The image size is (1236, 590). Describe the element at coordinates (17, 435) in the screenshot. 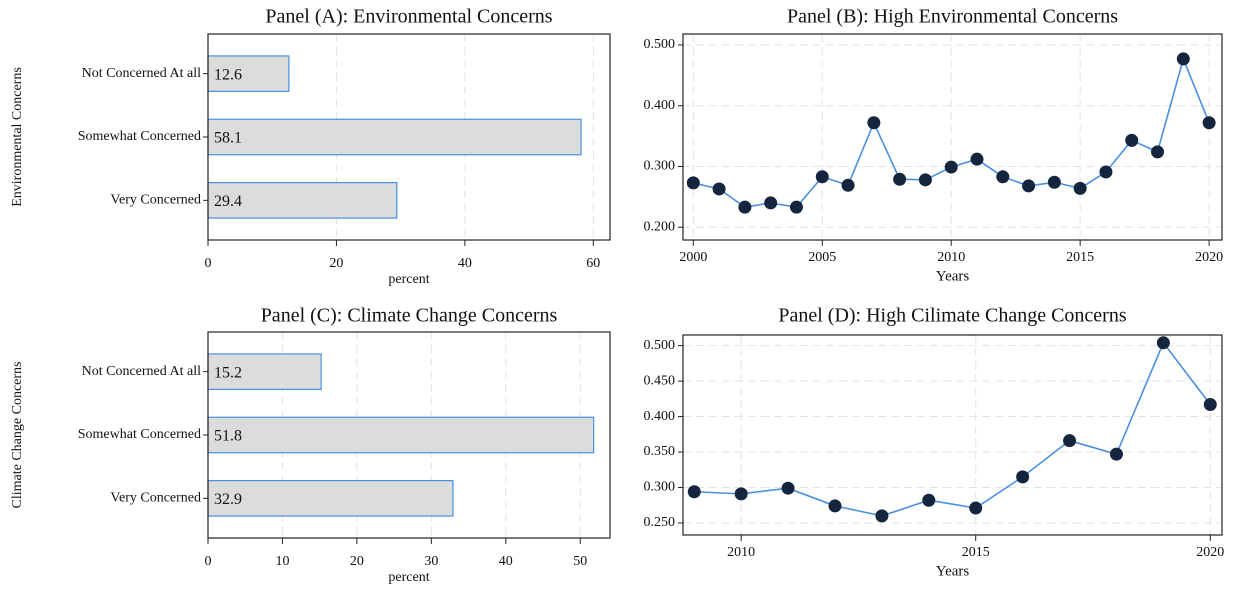

I see `y-axis-title: Climate Change Concerns` at that location.